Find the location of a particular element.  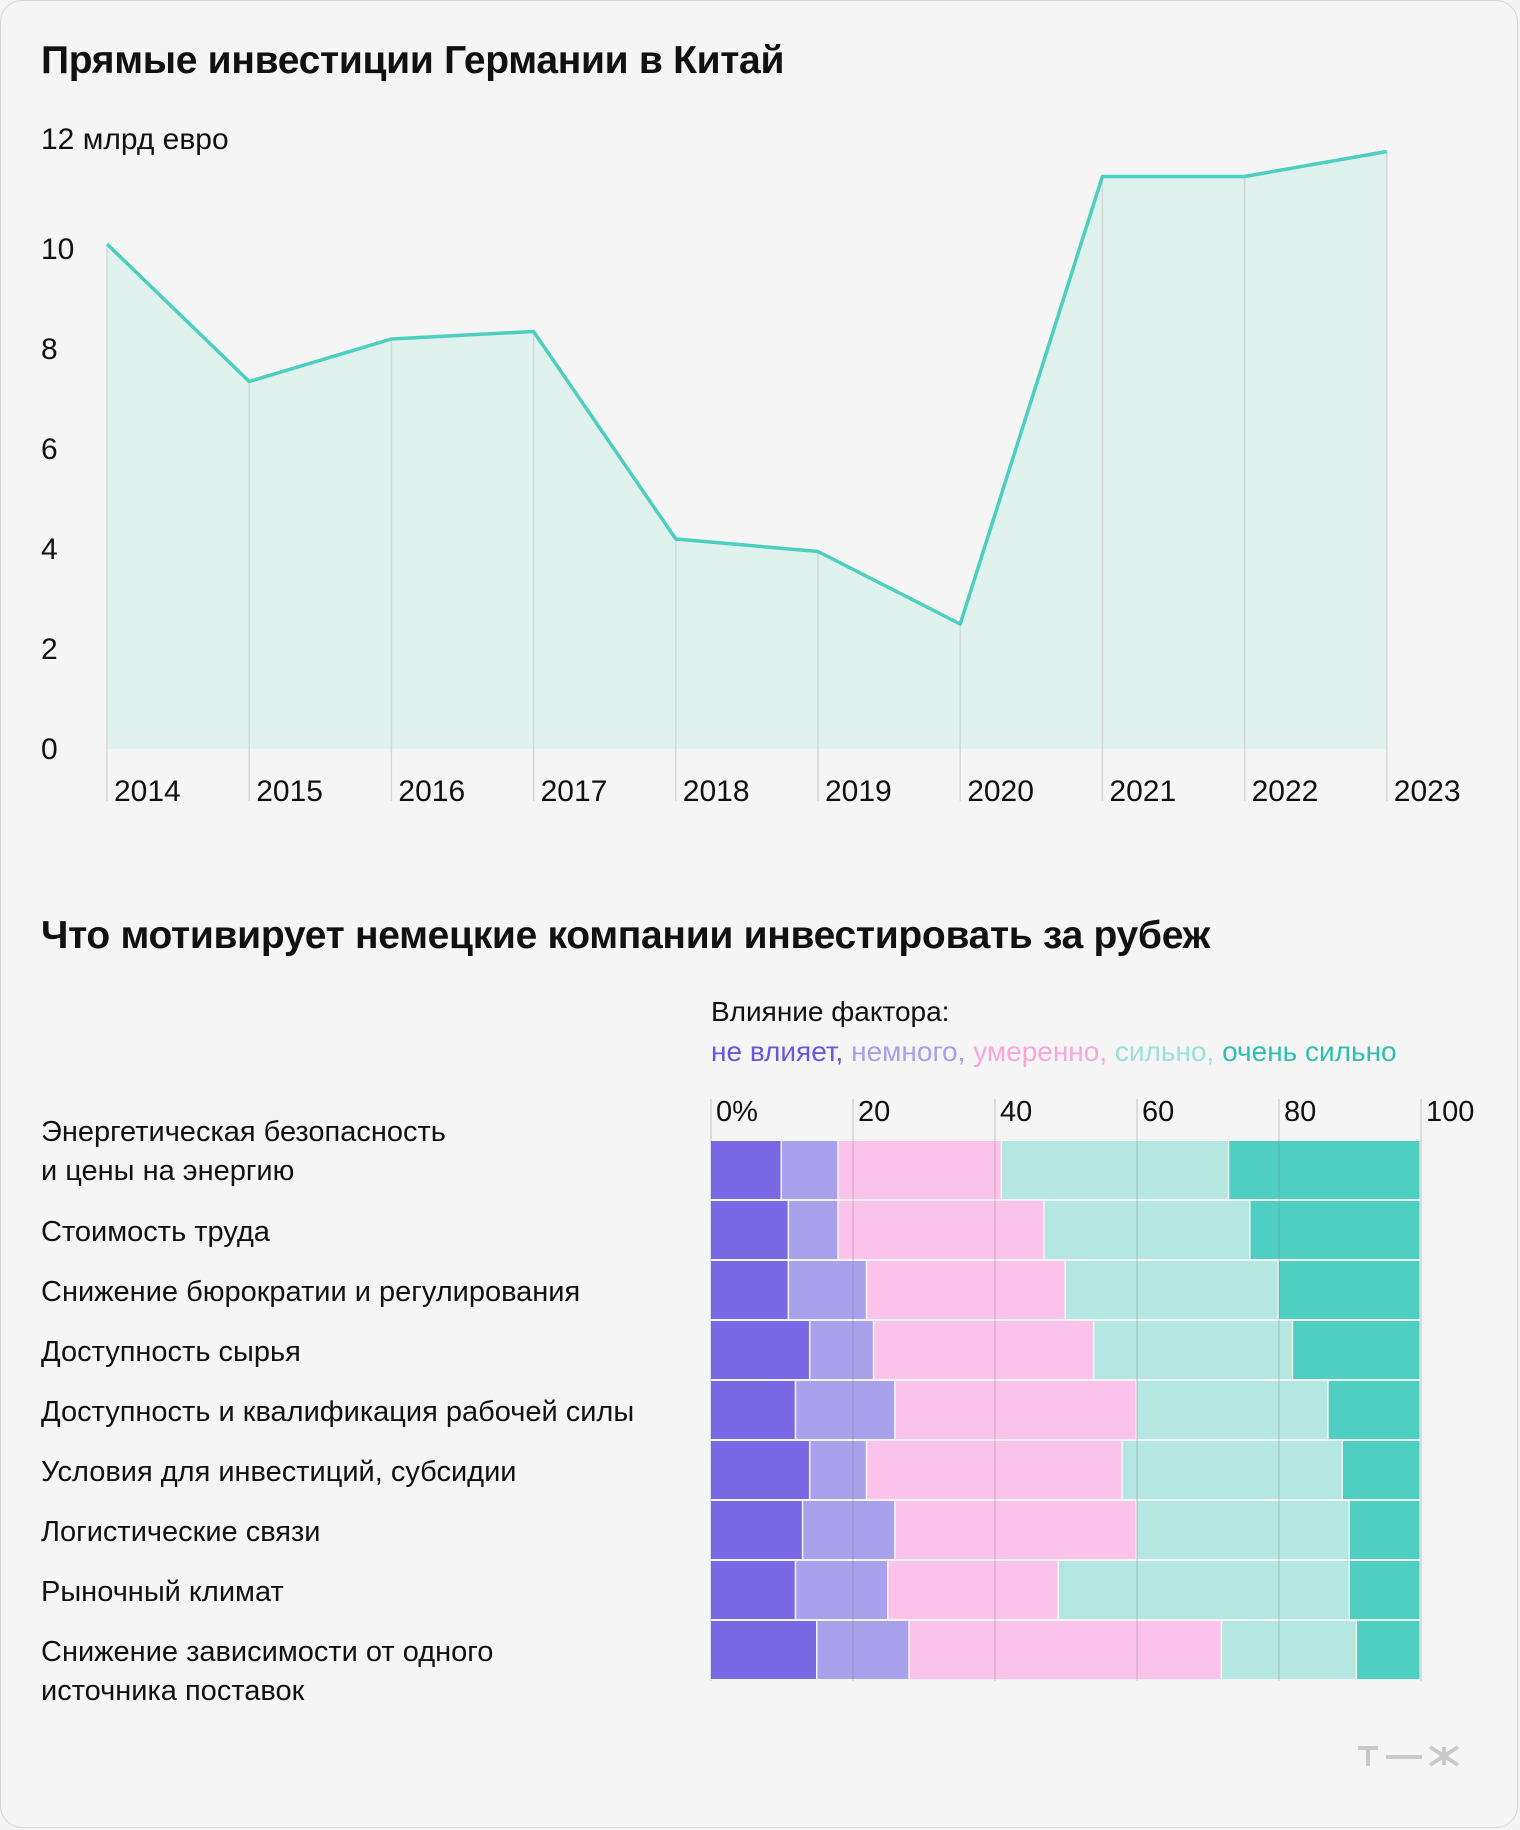

y-tick-label: 8 is located at coordinates (49, 349).